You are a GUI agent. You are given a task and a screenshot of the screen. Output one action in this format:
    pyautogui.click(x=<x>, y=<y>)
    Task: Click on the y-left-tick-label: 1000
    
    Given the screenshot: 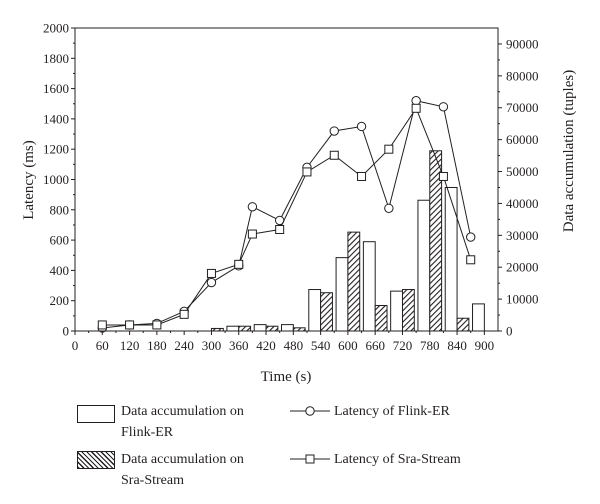 What is the action you would take?
    pyautogui.click(x=56, y=179)
    